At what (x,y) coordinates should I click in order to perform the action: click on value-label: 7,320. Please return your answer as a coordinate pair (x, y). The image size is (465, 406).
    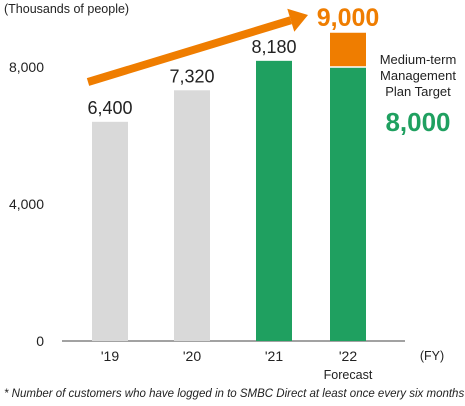
    Looking at the image, I should click on (191, 76).